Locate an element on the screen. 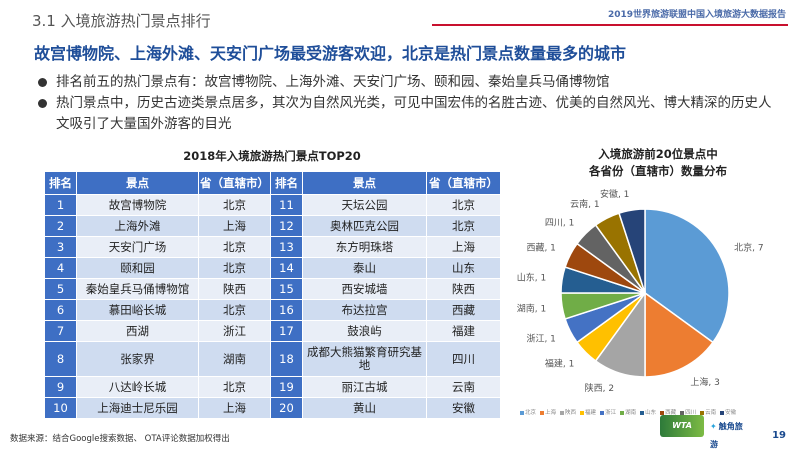  spot-cell: 丽江古城 is located at coordinates (364, 387).